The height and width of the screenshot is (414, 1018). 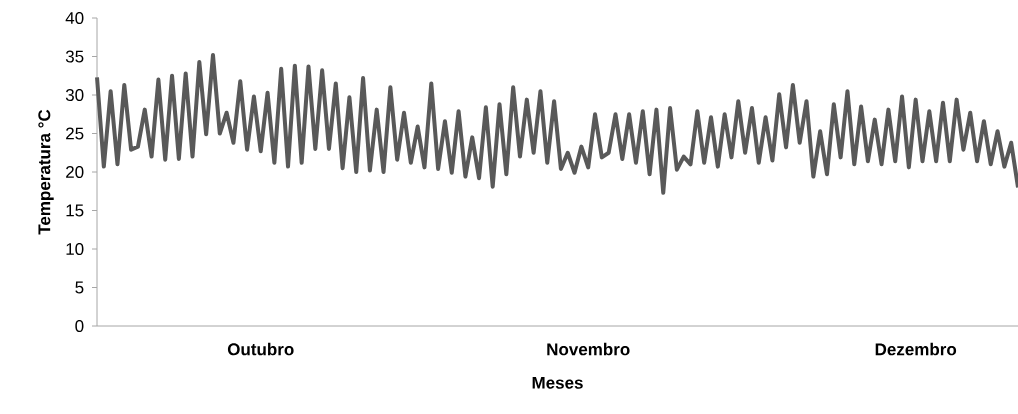 I want to click on y-tick-label: 0, so click(x=79, y=326).